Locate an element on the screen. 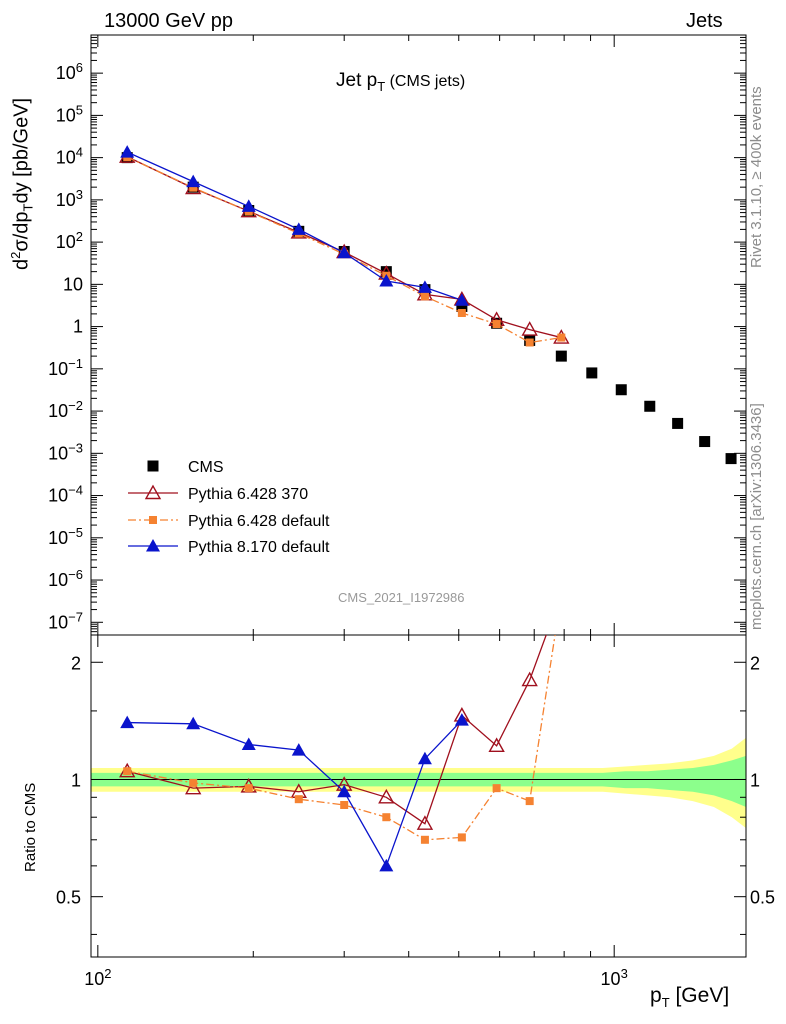  y-tick-label: 10⁻³ is located at coordinates (65, 452).